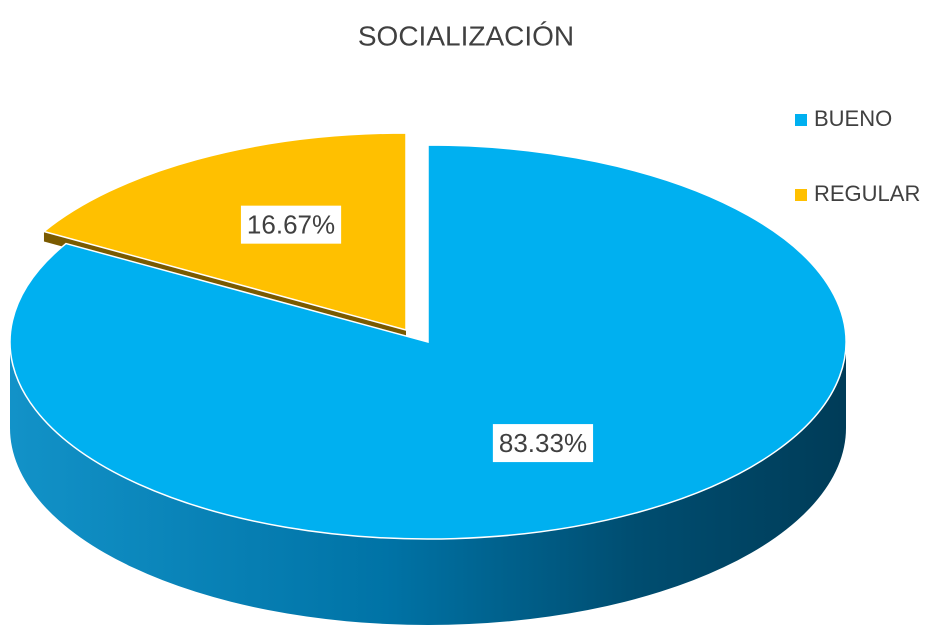  Describe the element at coordinates (224, 231) in the screenshot. I see `slice` at that location.